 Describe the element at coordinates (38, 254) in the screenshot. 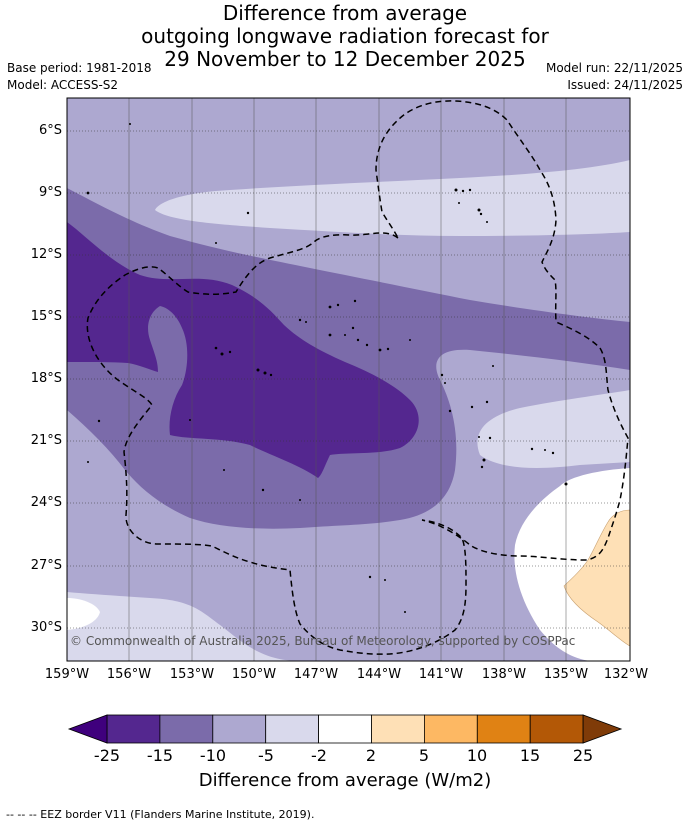

I see `lat-label: 12°S` at that location.